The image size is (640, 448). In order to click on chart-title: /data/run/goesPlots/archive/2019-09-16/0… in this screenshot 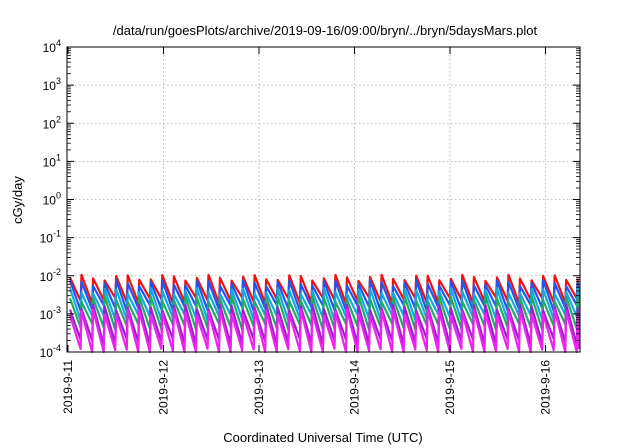, I will do `click(325, 30)`.